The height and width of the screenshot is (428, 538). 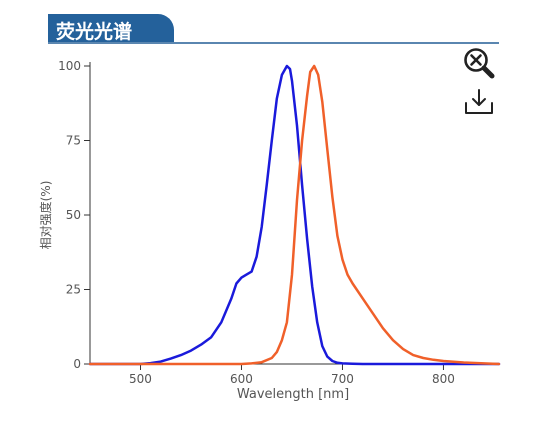 I want to click on y-axis-label: 相对强度(%), so click(x=45, y=215).